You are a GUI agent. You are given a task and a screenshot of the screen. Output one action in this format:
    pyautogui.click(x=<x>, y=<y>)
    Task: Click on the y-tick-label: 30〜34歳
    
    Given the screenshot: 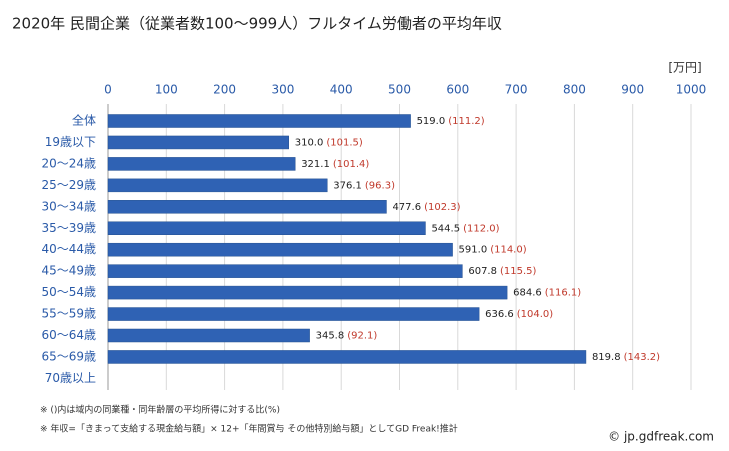 What is the action you would take?
    pyautogui.click(x=68, y=206)
    